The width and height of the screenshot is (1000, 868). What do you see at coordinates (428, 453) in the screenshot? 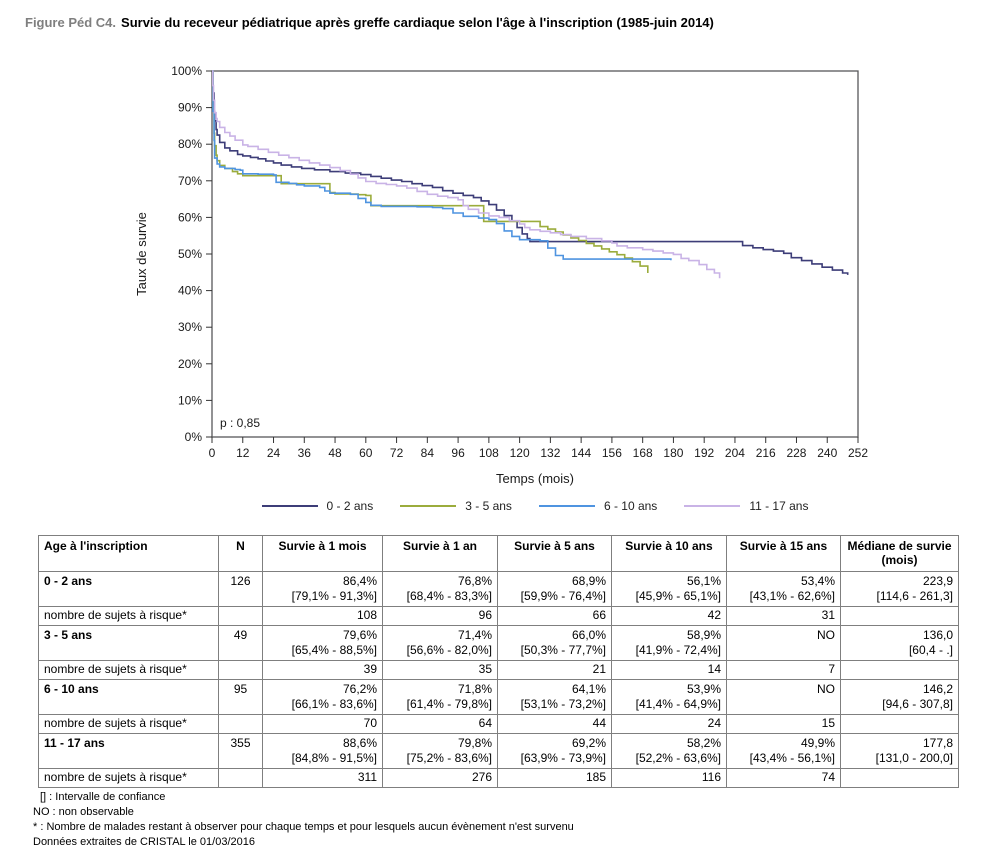
I see `x-tick-label: 84` at bounding box center [428, 453].